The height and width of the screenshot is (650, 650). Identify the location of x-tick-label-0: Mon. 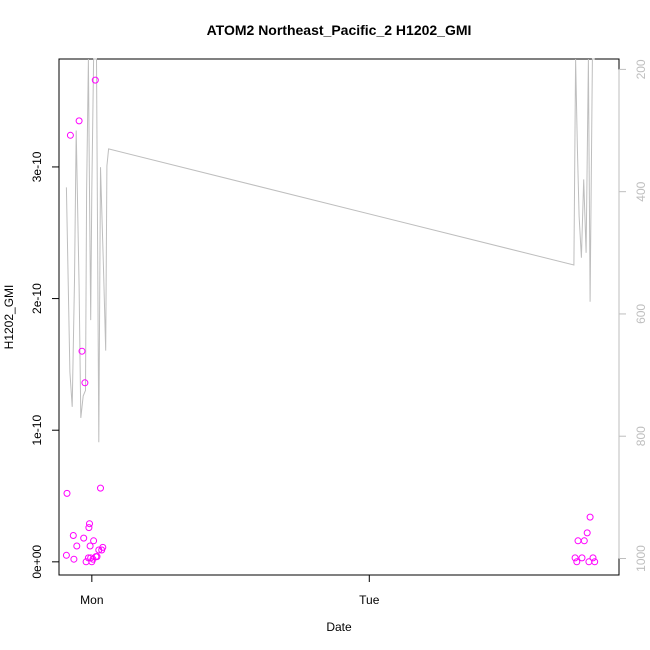
(91, 600).